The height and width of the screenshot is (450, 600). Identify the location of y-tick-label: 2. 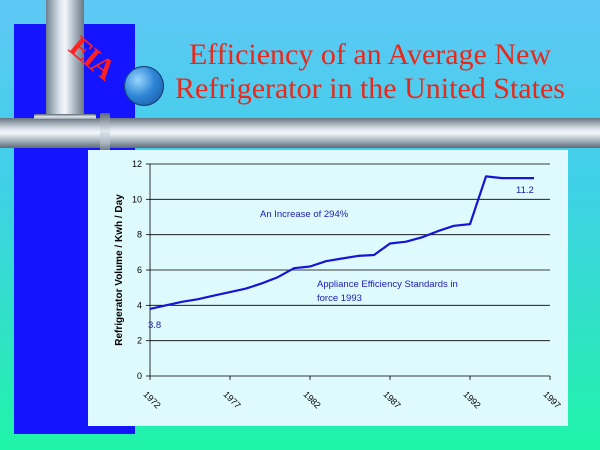
(139, 341).